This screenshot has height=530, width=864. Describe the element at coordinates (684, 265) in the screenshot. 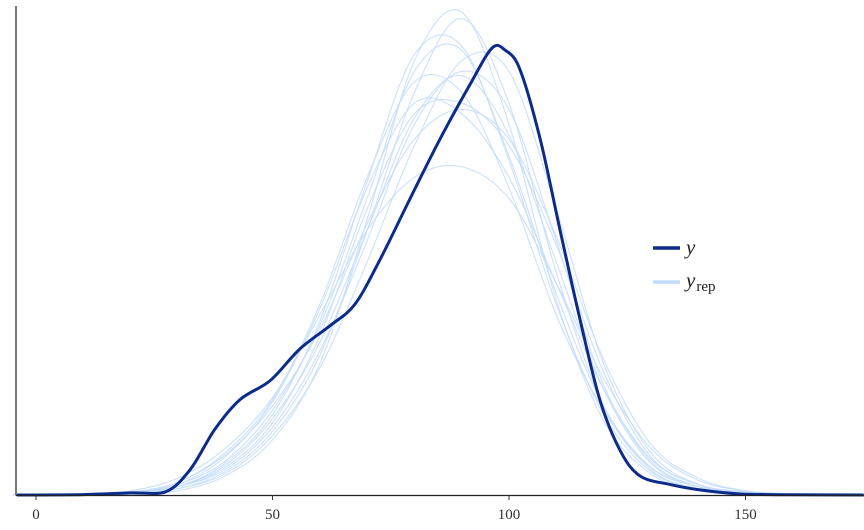

I see `legend: y yrep` at that location.